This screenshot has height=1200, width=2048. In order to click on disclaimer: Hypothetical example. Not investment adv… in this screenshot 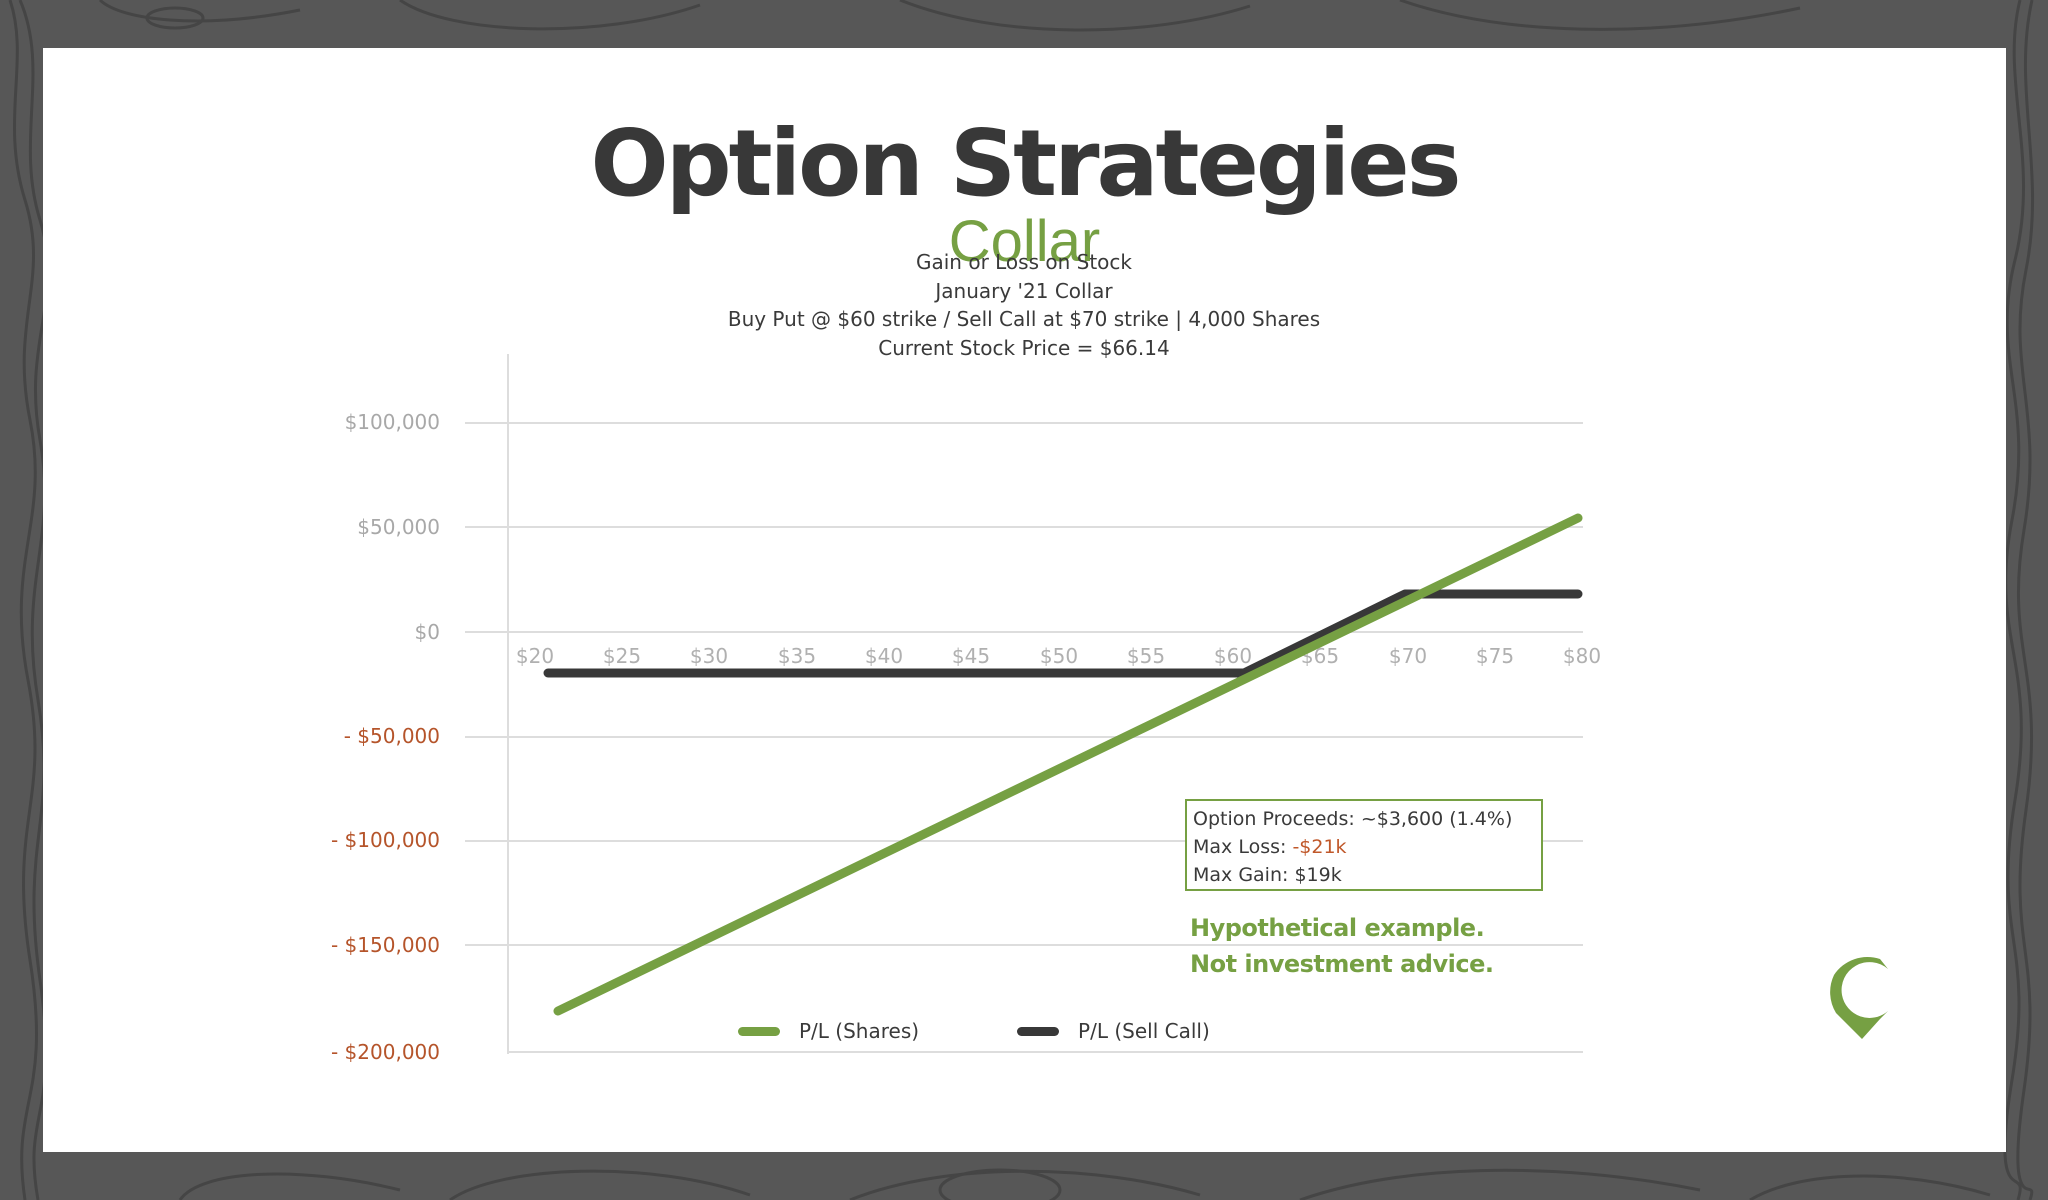, I will do `click(1342, 946)`.